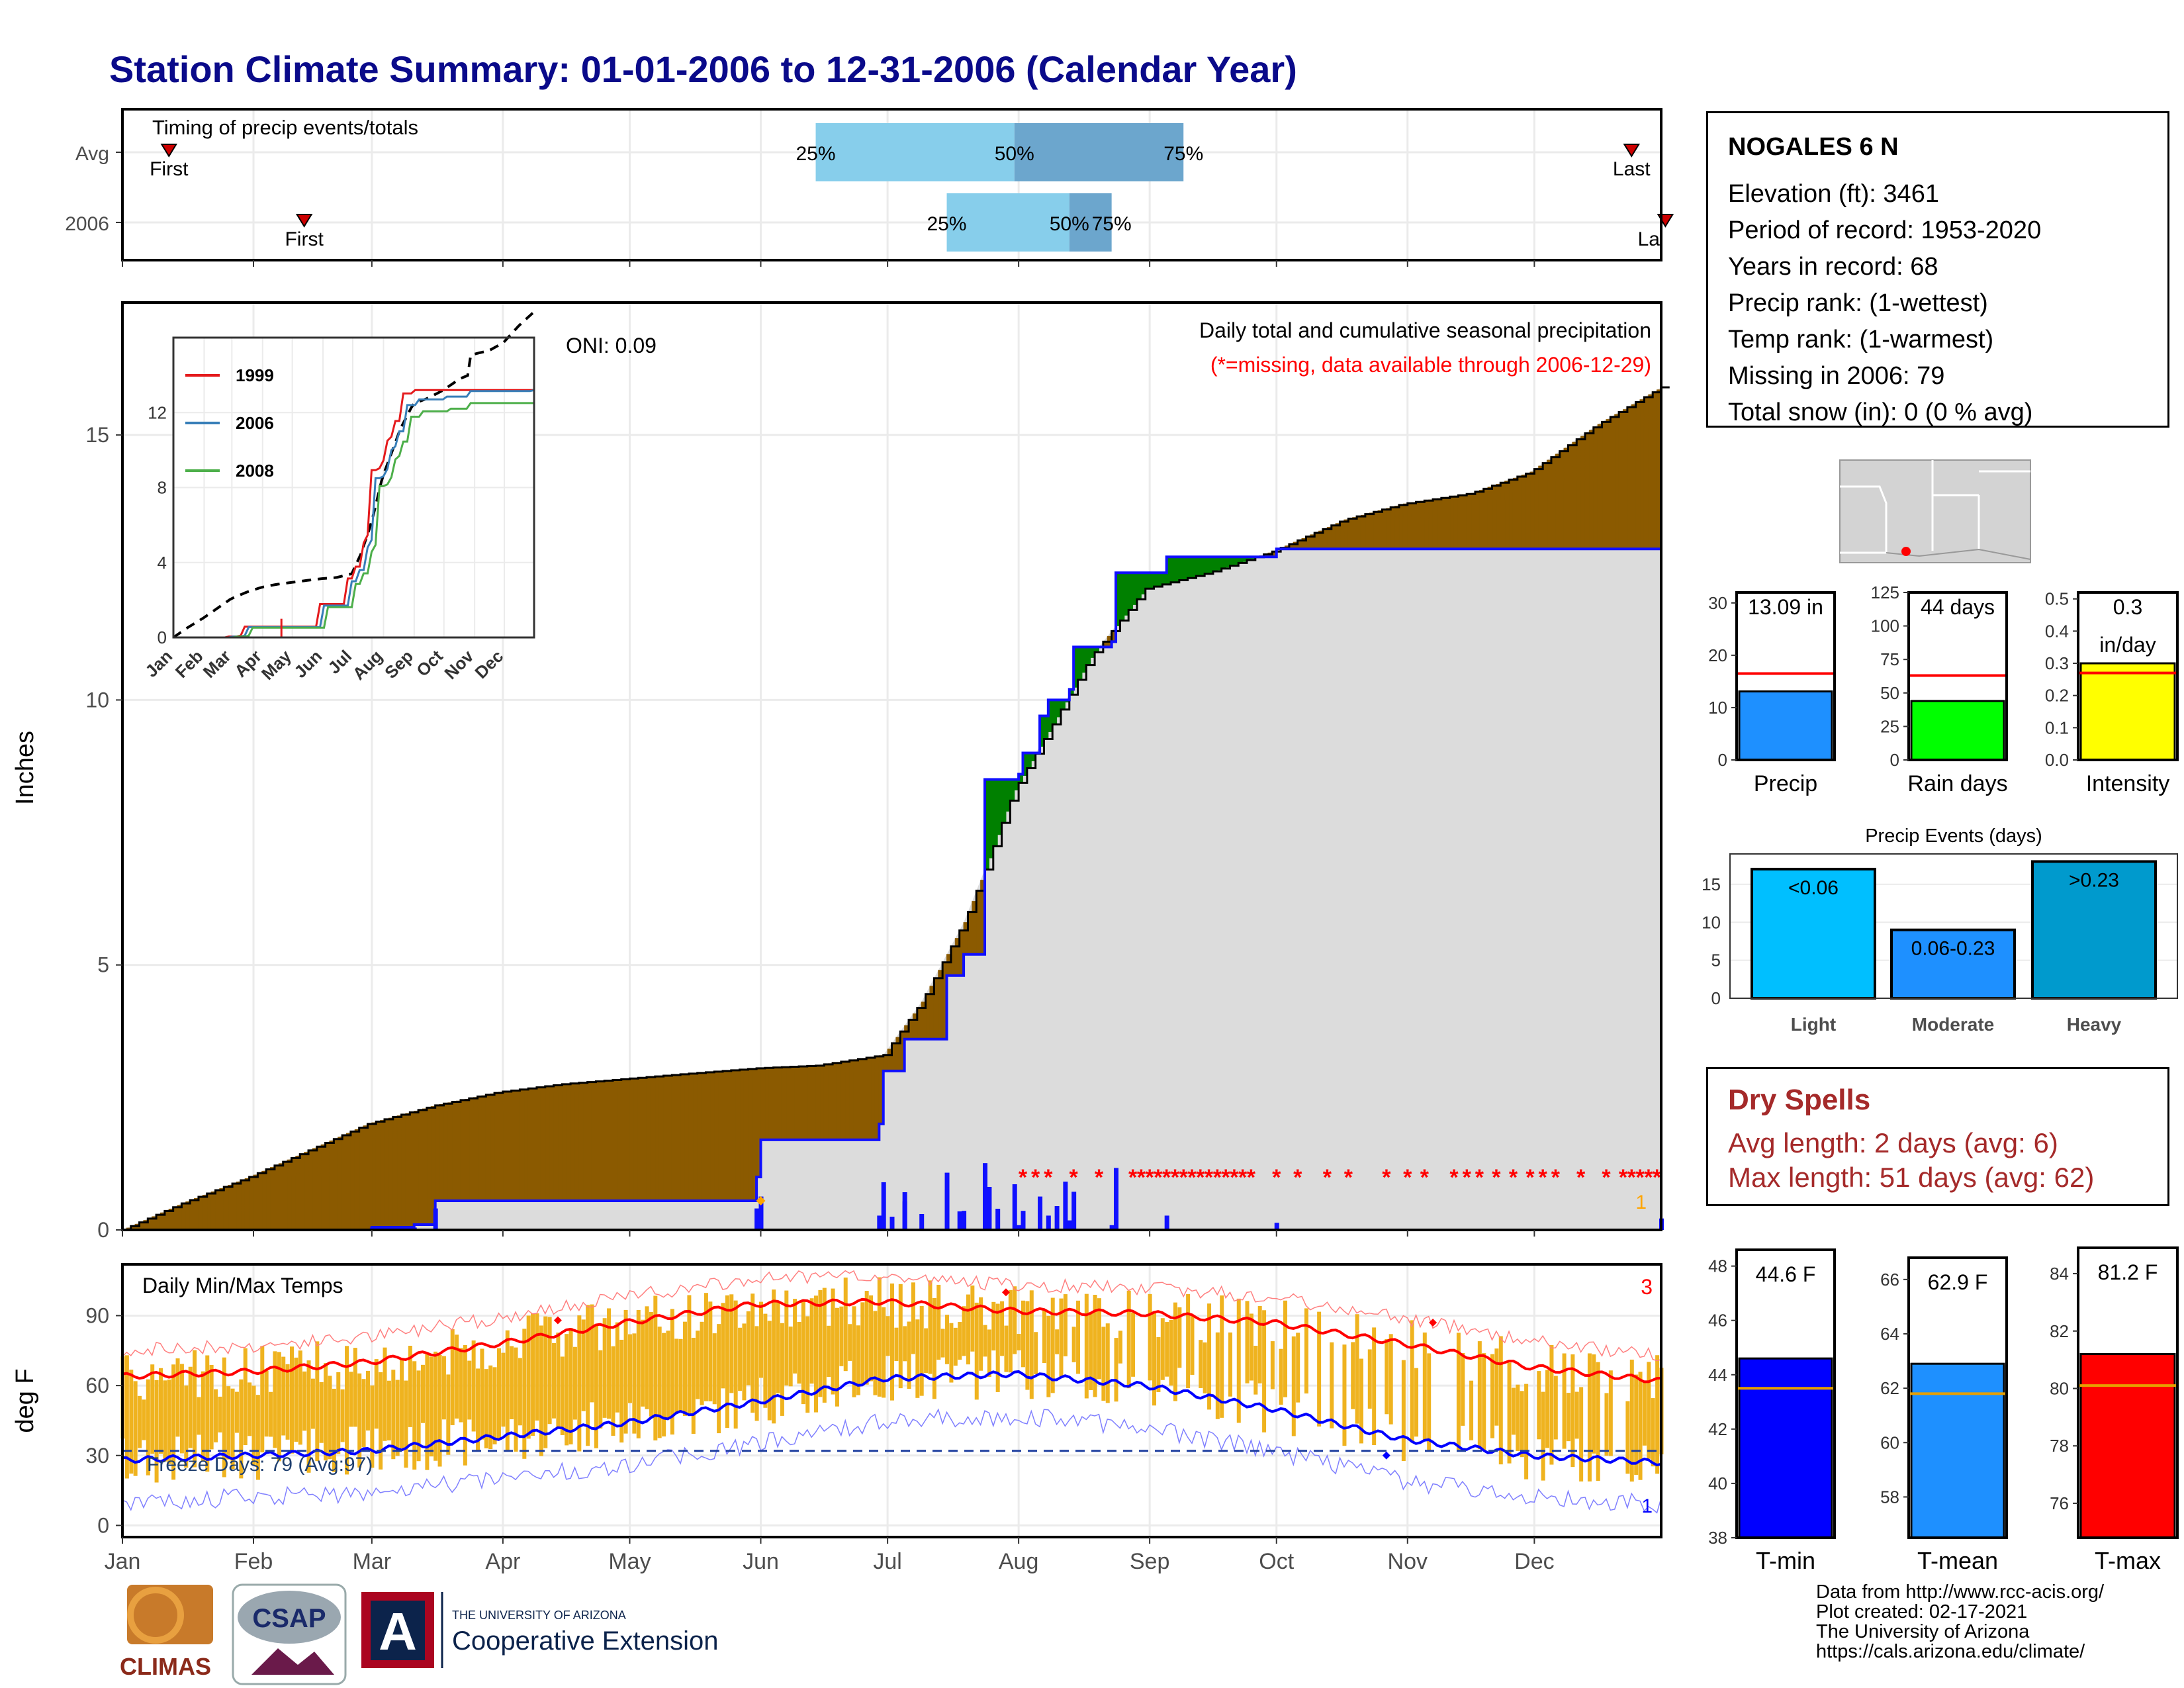 Image resolution: width=2184 pixels, height=1688 pixels. Describe the element at coordinates (1641, 1202) in the screenshot. I see `precip-corner-count: 1` at that location.